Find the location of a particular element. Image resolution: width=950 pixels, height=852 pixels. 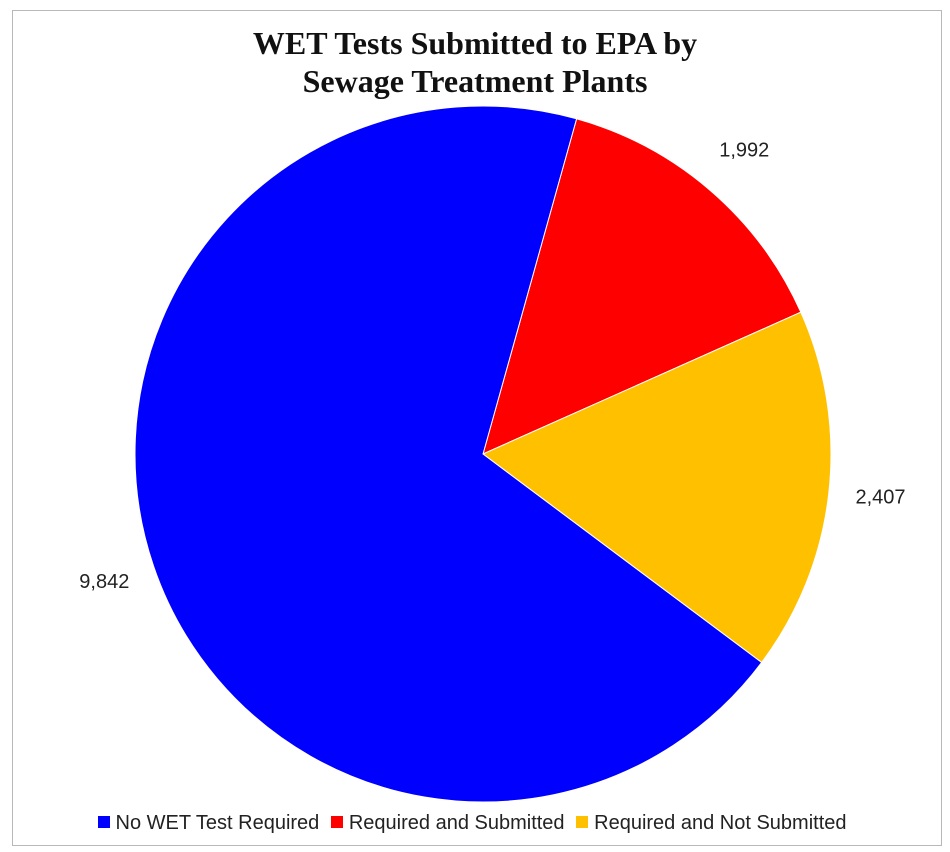

legend-swatch-required-and-submitted is located at coordinates (336, 822).